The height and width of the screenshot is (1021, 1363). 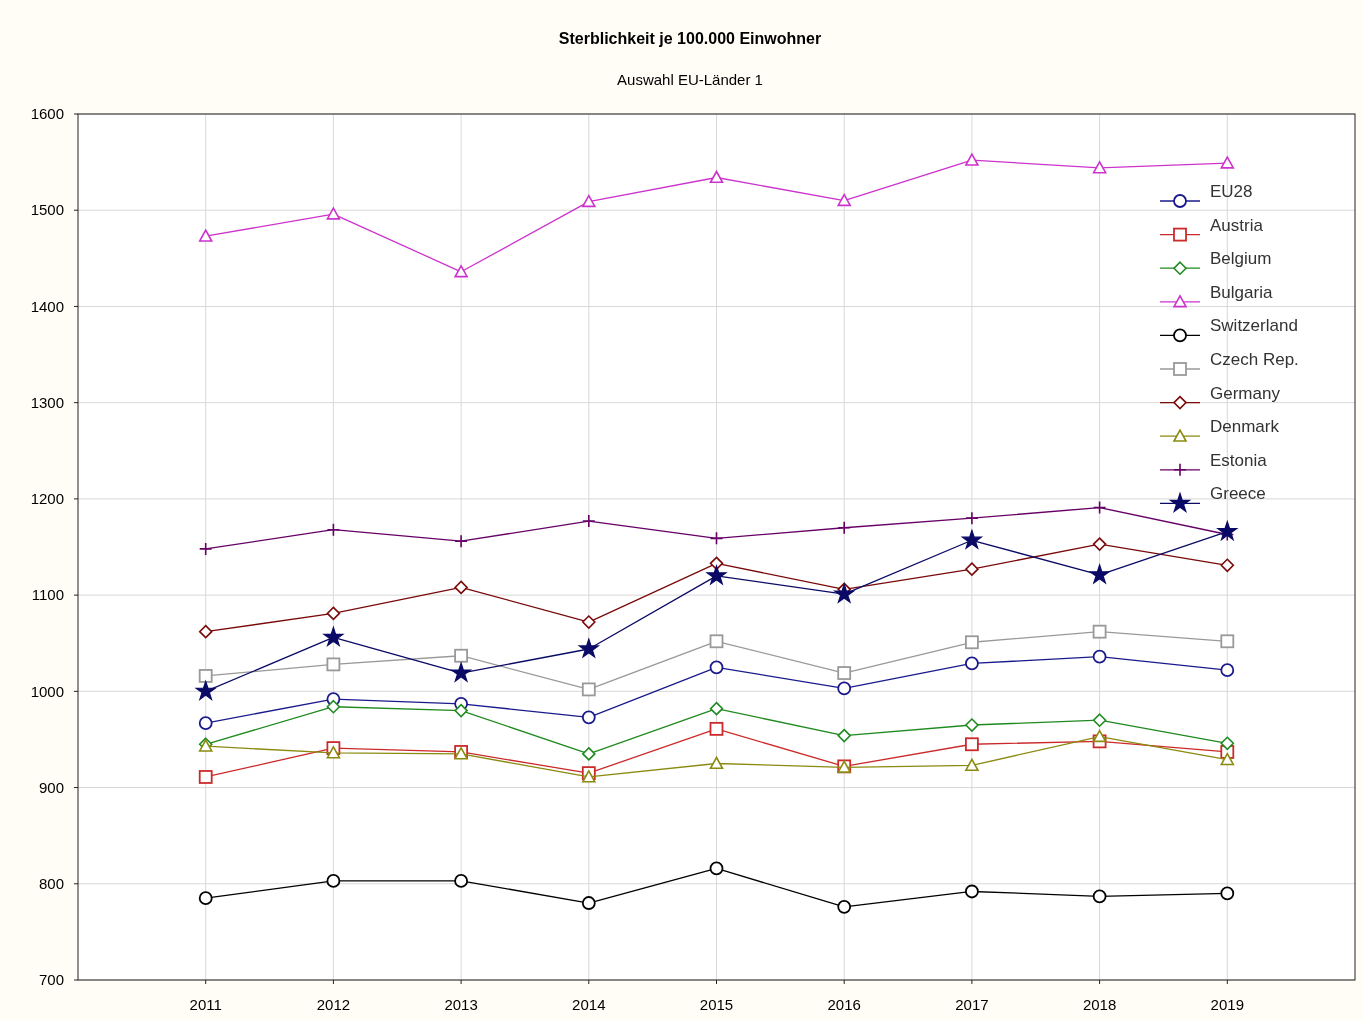 I want to click on y-tick-label: 700, so click(x=51, y=980).